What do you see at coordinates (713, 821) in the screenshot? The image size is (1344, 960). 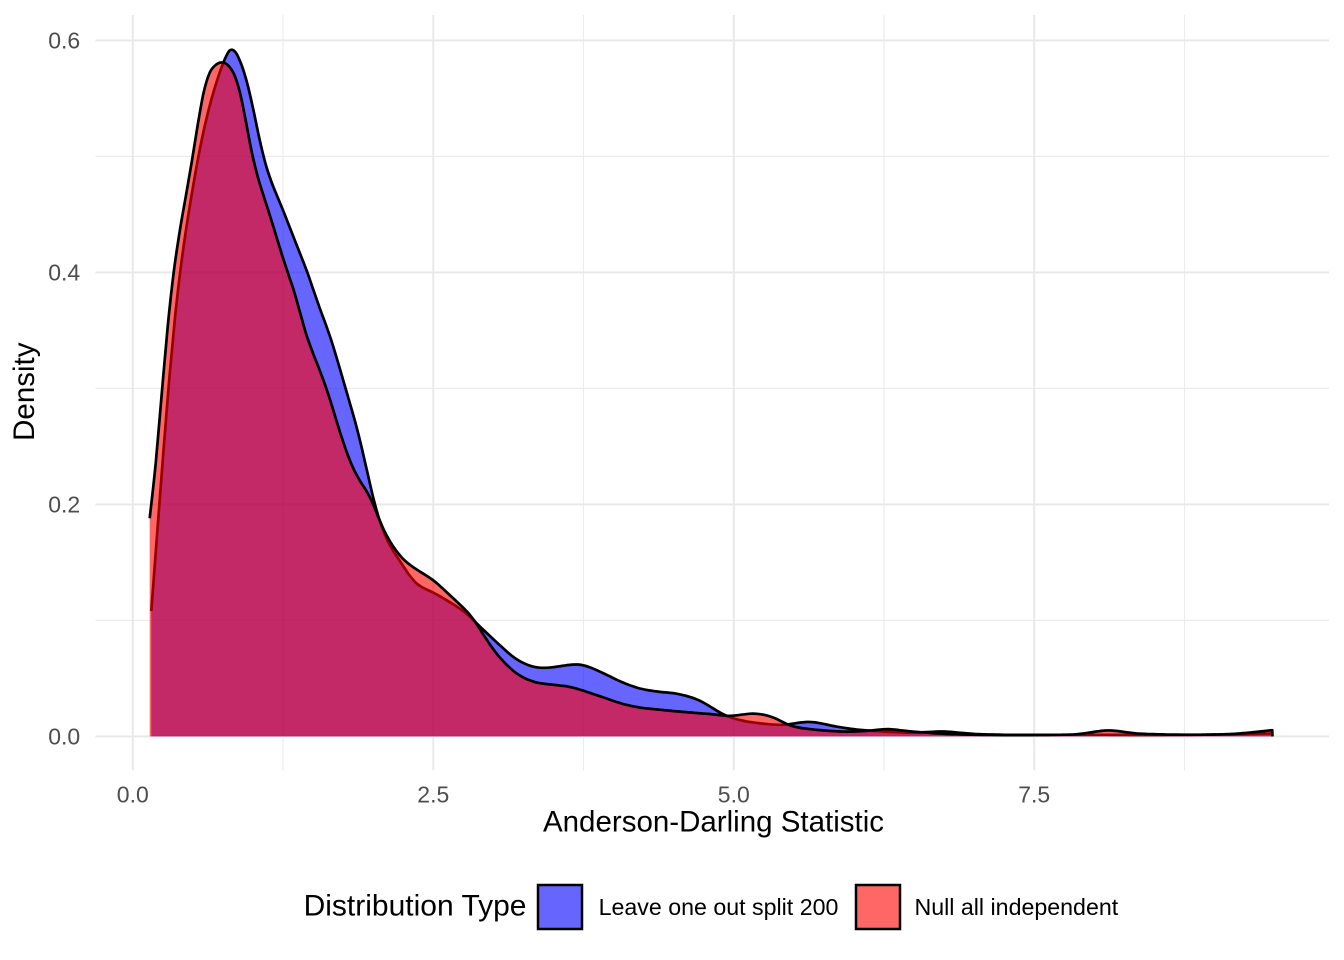 I see `svg-text: Anderson-Darling Statistic` at bounding box center [713, 821].